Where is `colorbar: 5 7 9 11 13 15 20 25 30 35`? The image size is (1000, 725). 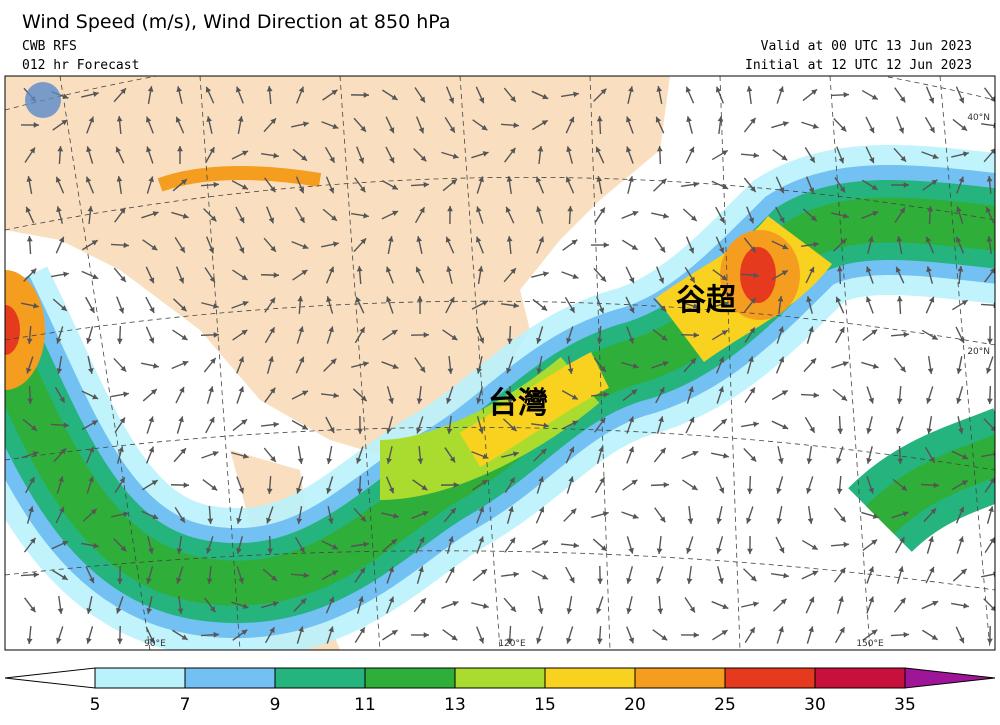 colorbar: 5 7 9 11 13 15 20 25 30 35 is located at coordinates (500, 691).